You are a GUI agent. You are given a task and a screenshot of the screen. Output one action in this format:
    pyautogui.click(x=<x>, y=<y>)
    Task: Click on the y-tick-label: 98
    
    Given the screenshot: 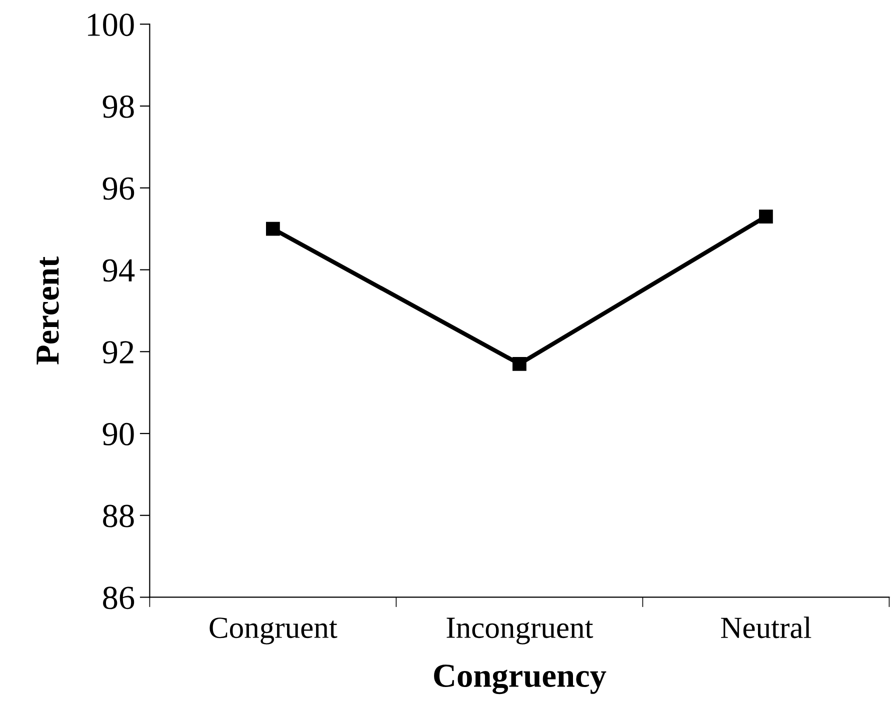 What is the action you would take?
    pyautogui.click(x=118, y=106)
    